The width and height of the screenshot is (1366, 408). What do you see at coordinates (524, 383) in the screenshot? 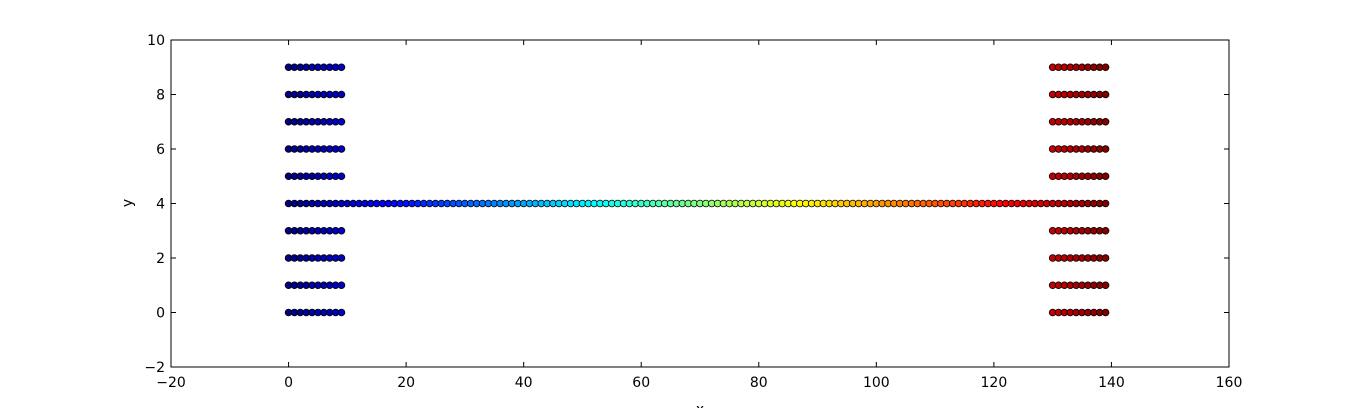
I see `x-tick-label: 40` at bounding box center [524, 383].